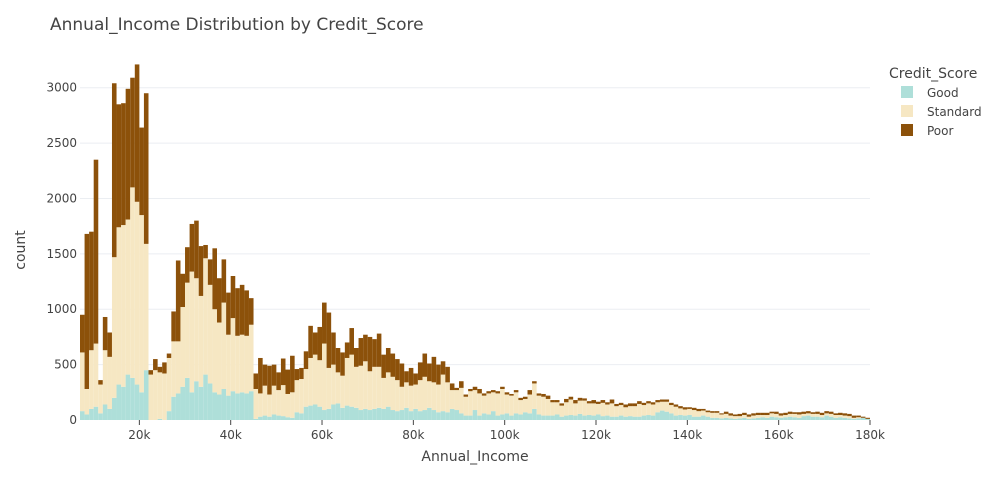  Describe the element at coordinates (930, 93) in the screenshot. I see `legend-item-good: Good` at that location.